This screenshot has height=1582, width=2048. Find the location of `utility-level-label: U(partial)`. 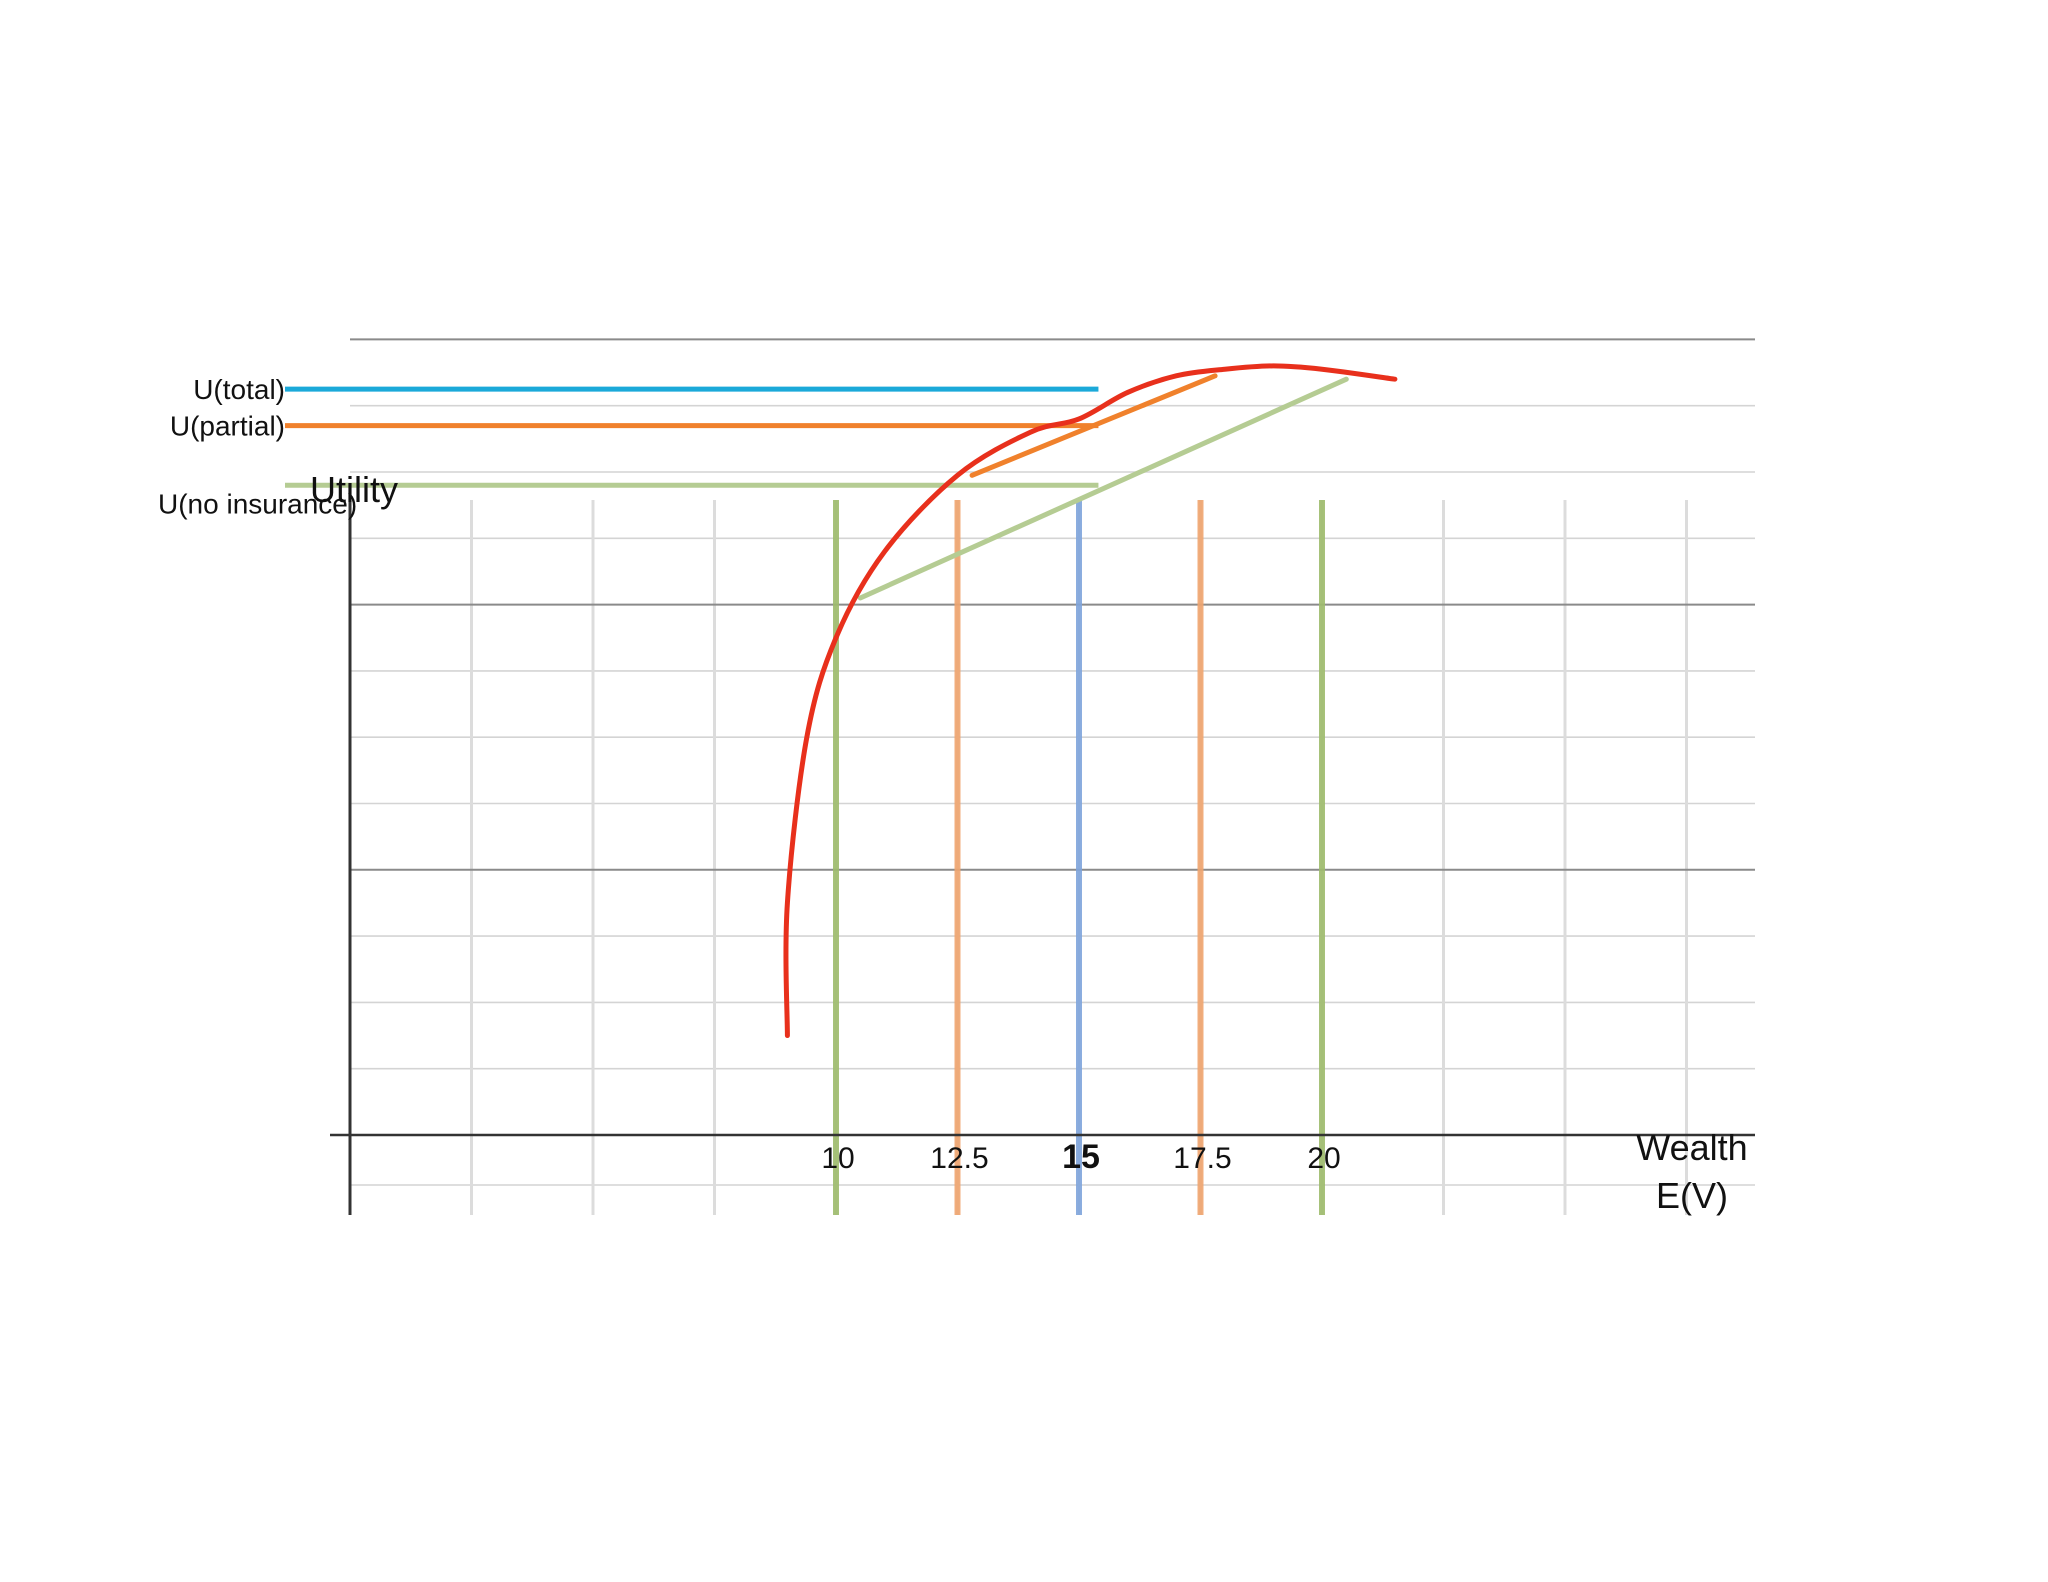

utility-level-label: U(partial) is located at coordinates (227, 426).